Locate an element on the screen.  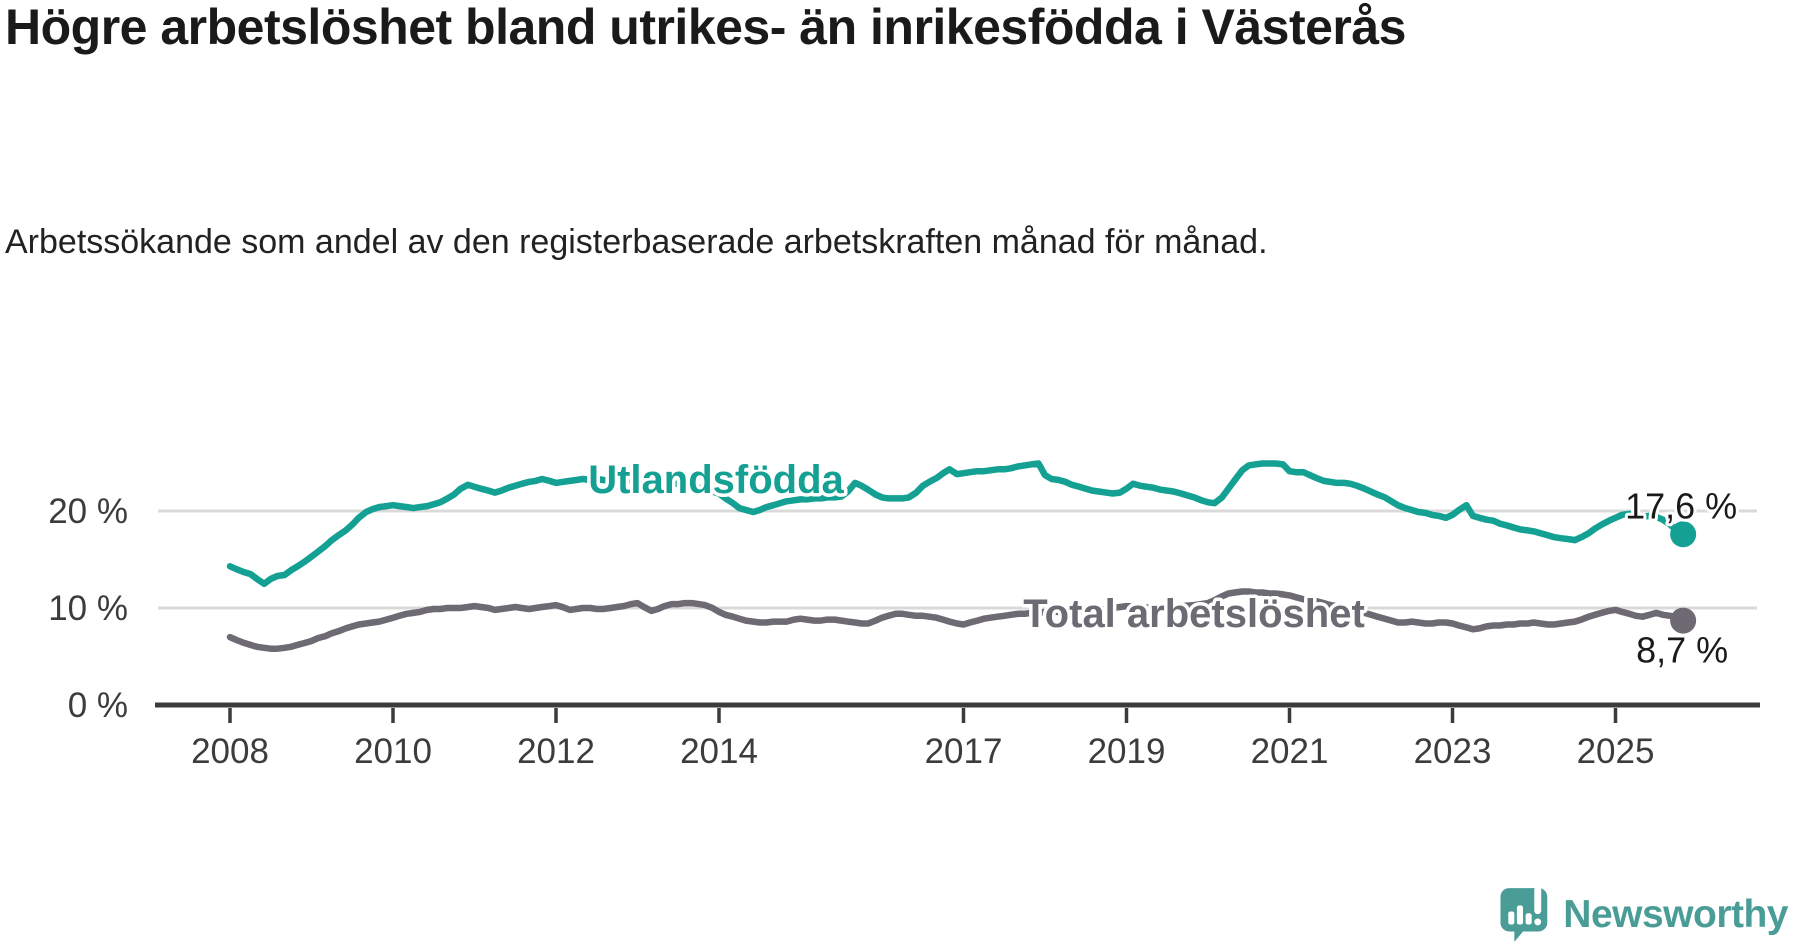
y-tick-label: 10 % is located at coordinates (88, 608).